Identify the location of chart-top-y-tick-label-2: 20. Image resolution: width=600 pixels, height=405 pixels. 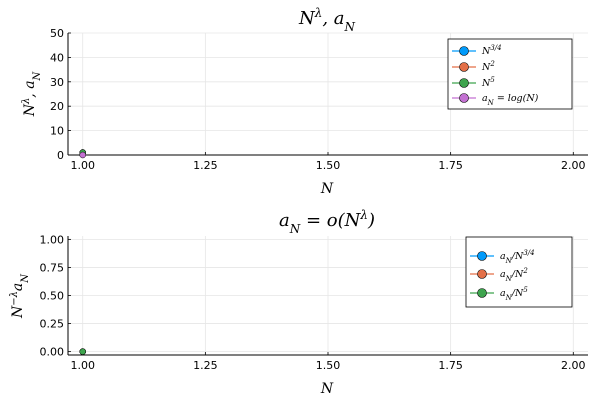
(57, 106).